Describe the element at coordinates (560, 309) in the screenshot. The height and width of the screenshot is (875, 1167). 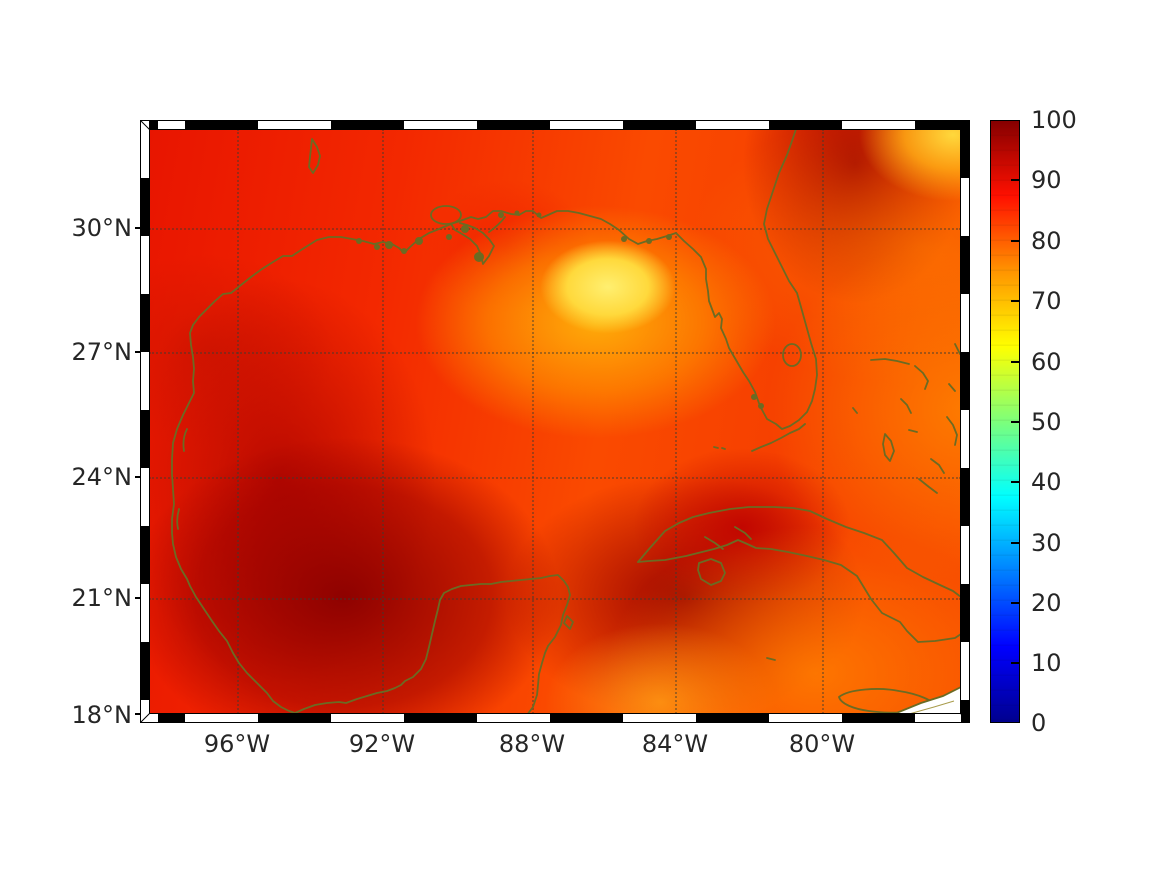
I see `coast-fills` at that location.